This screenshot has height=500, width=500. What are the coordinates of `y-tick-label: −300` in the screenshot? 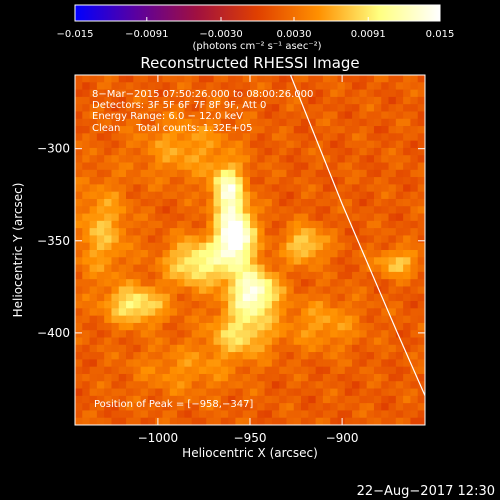 It's located at (53, 149).